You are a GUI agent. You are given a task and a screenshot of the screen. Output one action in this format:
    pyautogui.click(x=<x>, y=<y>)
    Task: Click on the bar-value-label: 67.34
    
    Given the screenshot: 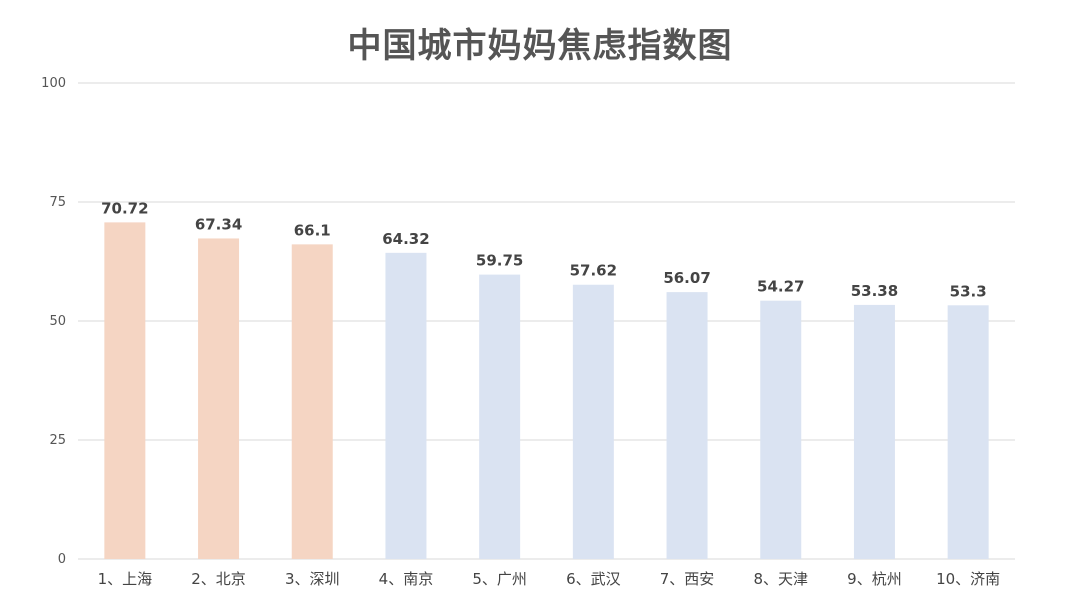 What is the action you would take?
    pyautogui.click(x=218, y=224)
    